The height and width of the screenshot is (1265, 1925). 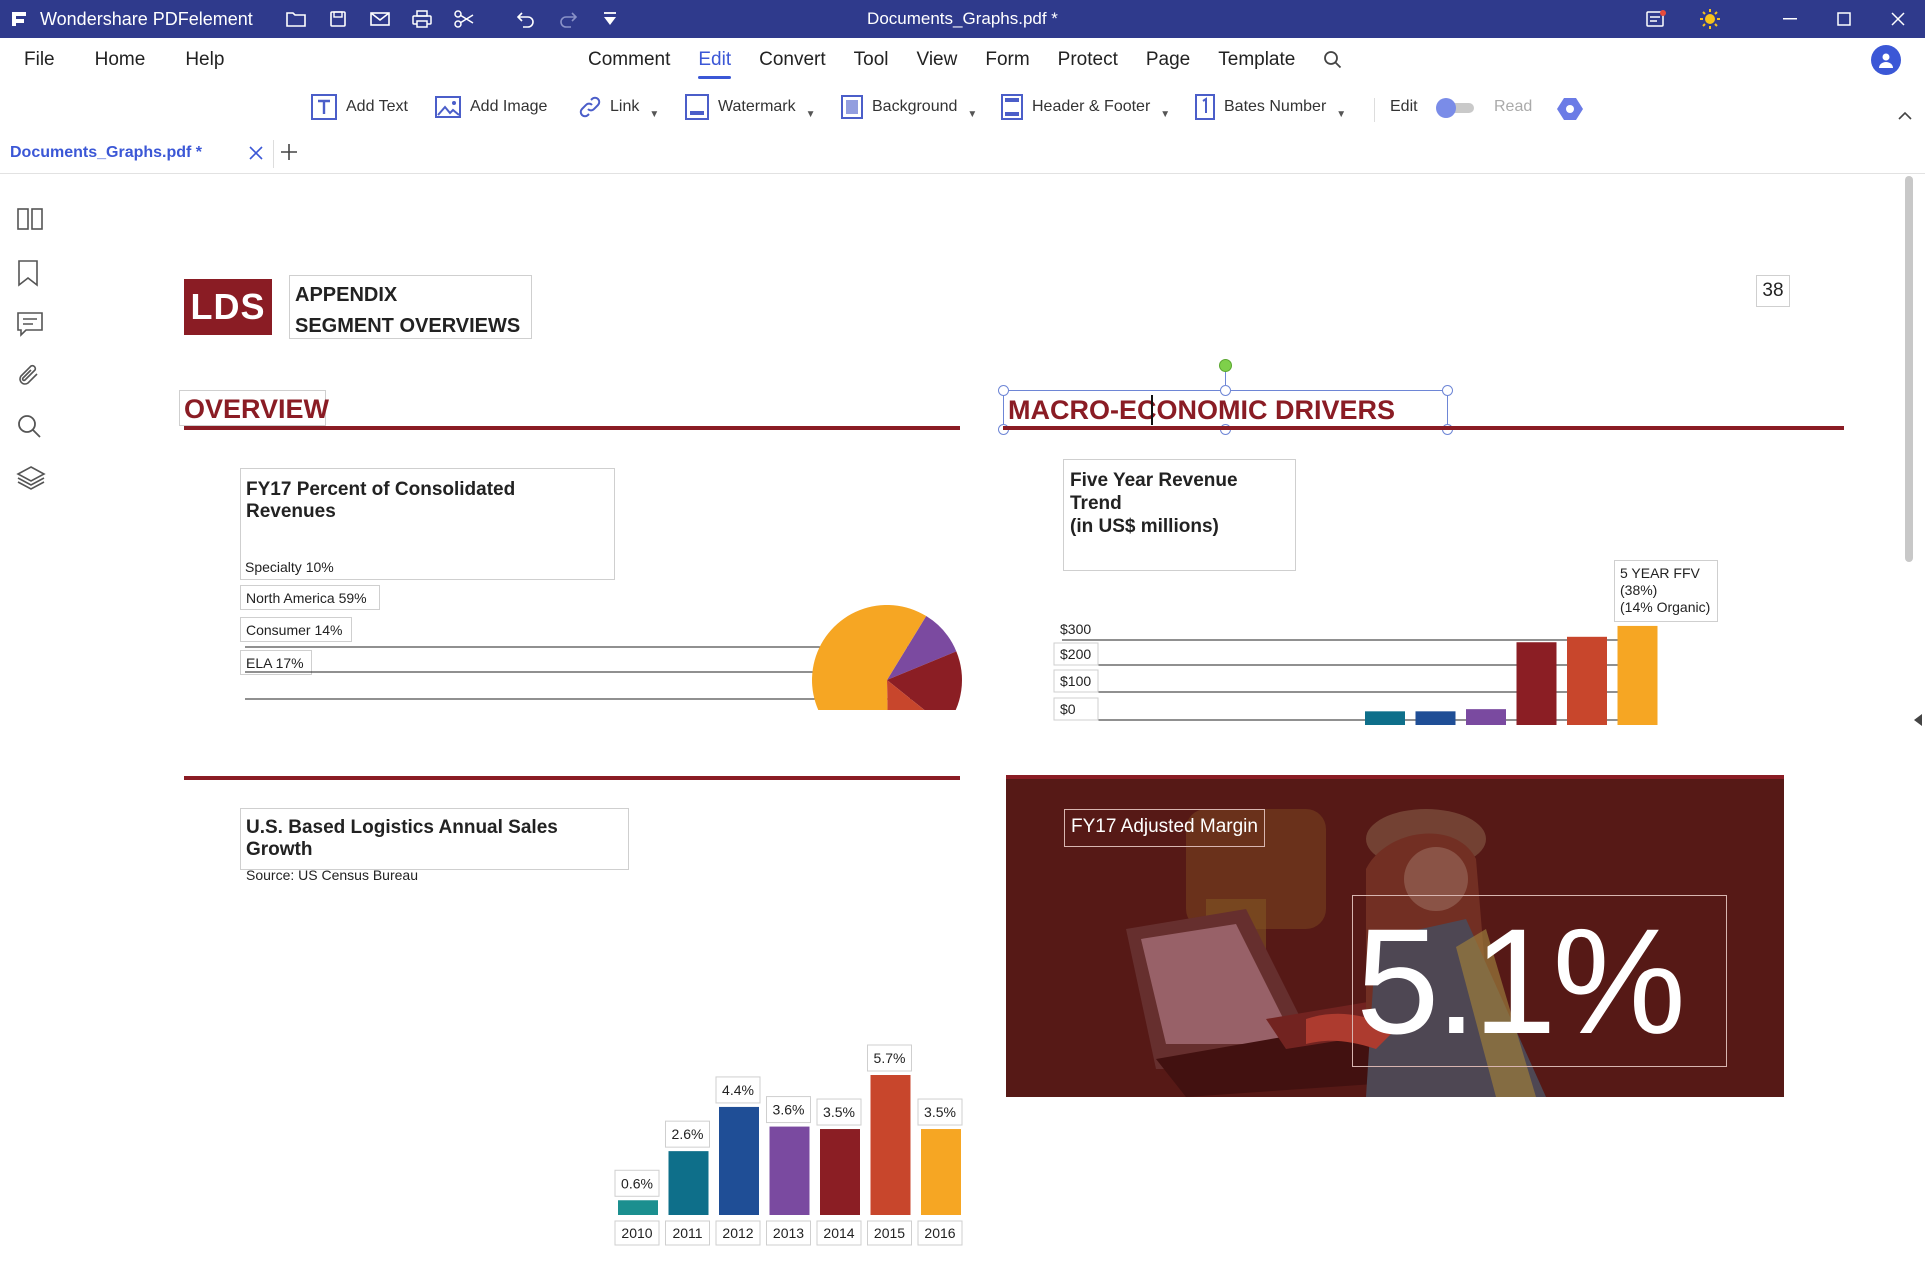 What do you see at coordinates (972, 114) in the screenshot?
I see `background-dropdown-icon: ▼` at bounding box center [972, 114].